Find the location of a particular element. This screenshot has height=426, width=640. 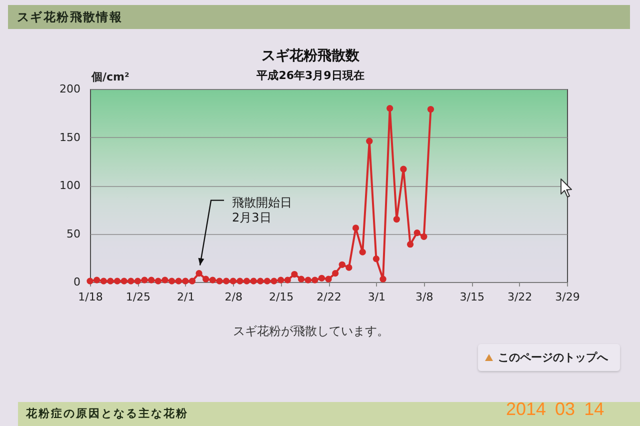

text: スギ花粉飛散情報 is located at coordinates (70, 17).